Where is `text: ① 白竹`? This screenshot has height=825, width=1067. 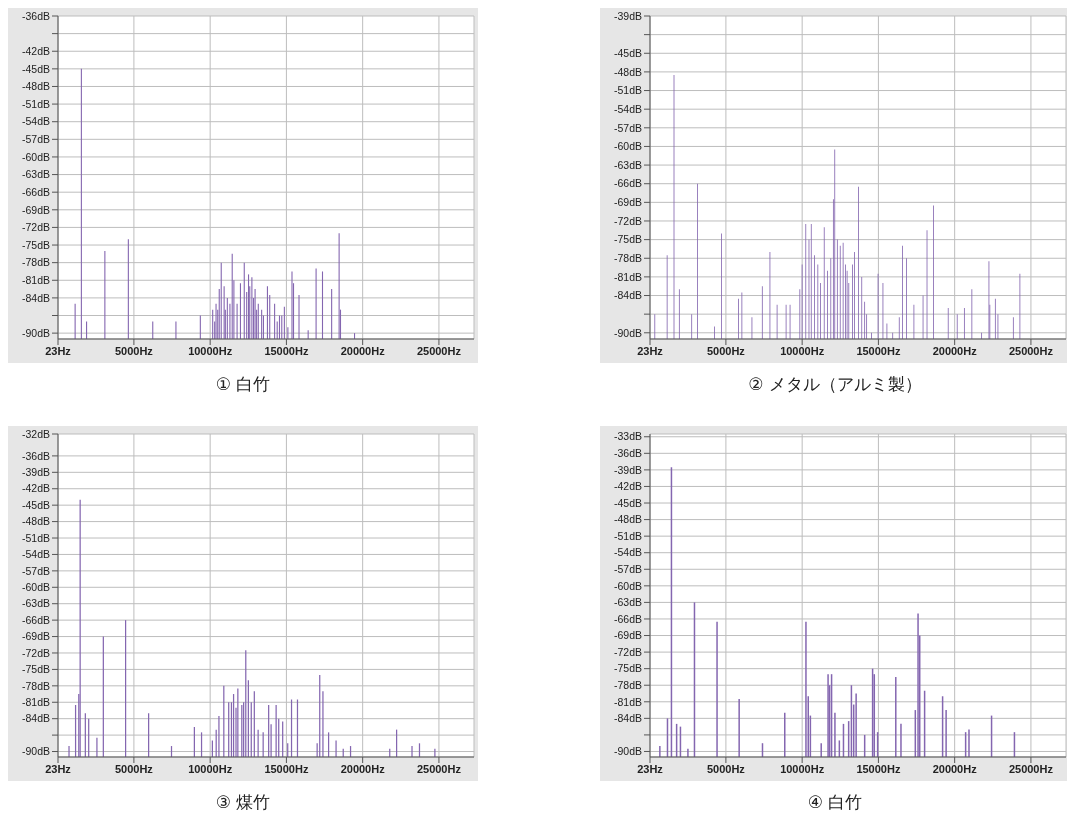
text: ① 白竹 is located at coordinates (243, 384).